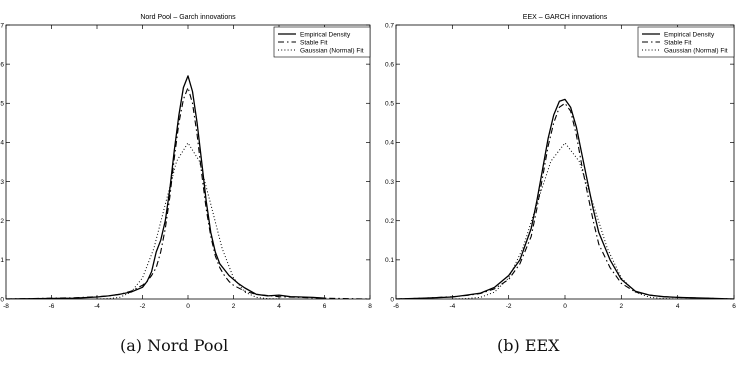  Describe the element at coordinates (188, 17) in the screenshot. I see `chart-title: Nord Pool – Garch innovations` at that location.